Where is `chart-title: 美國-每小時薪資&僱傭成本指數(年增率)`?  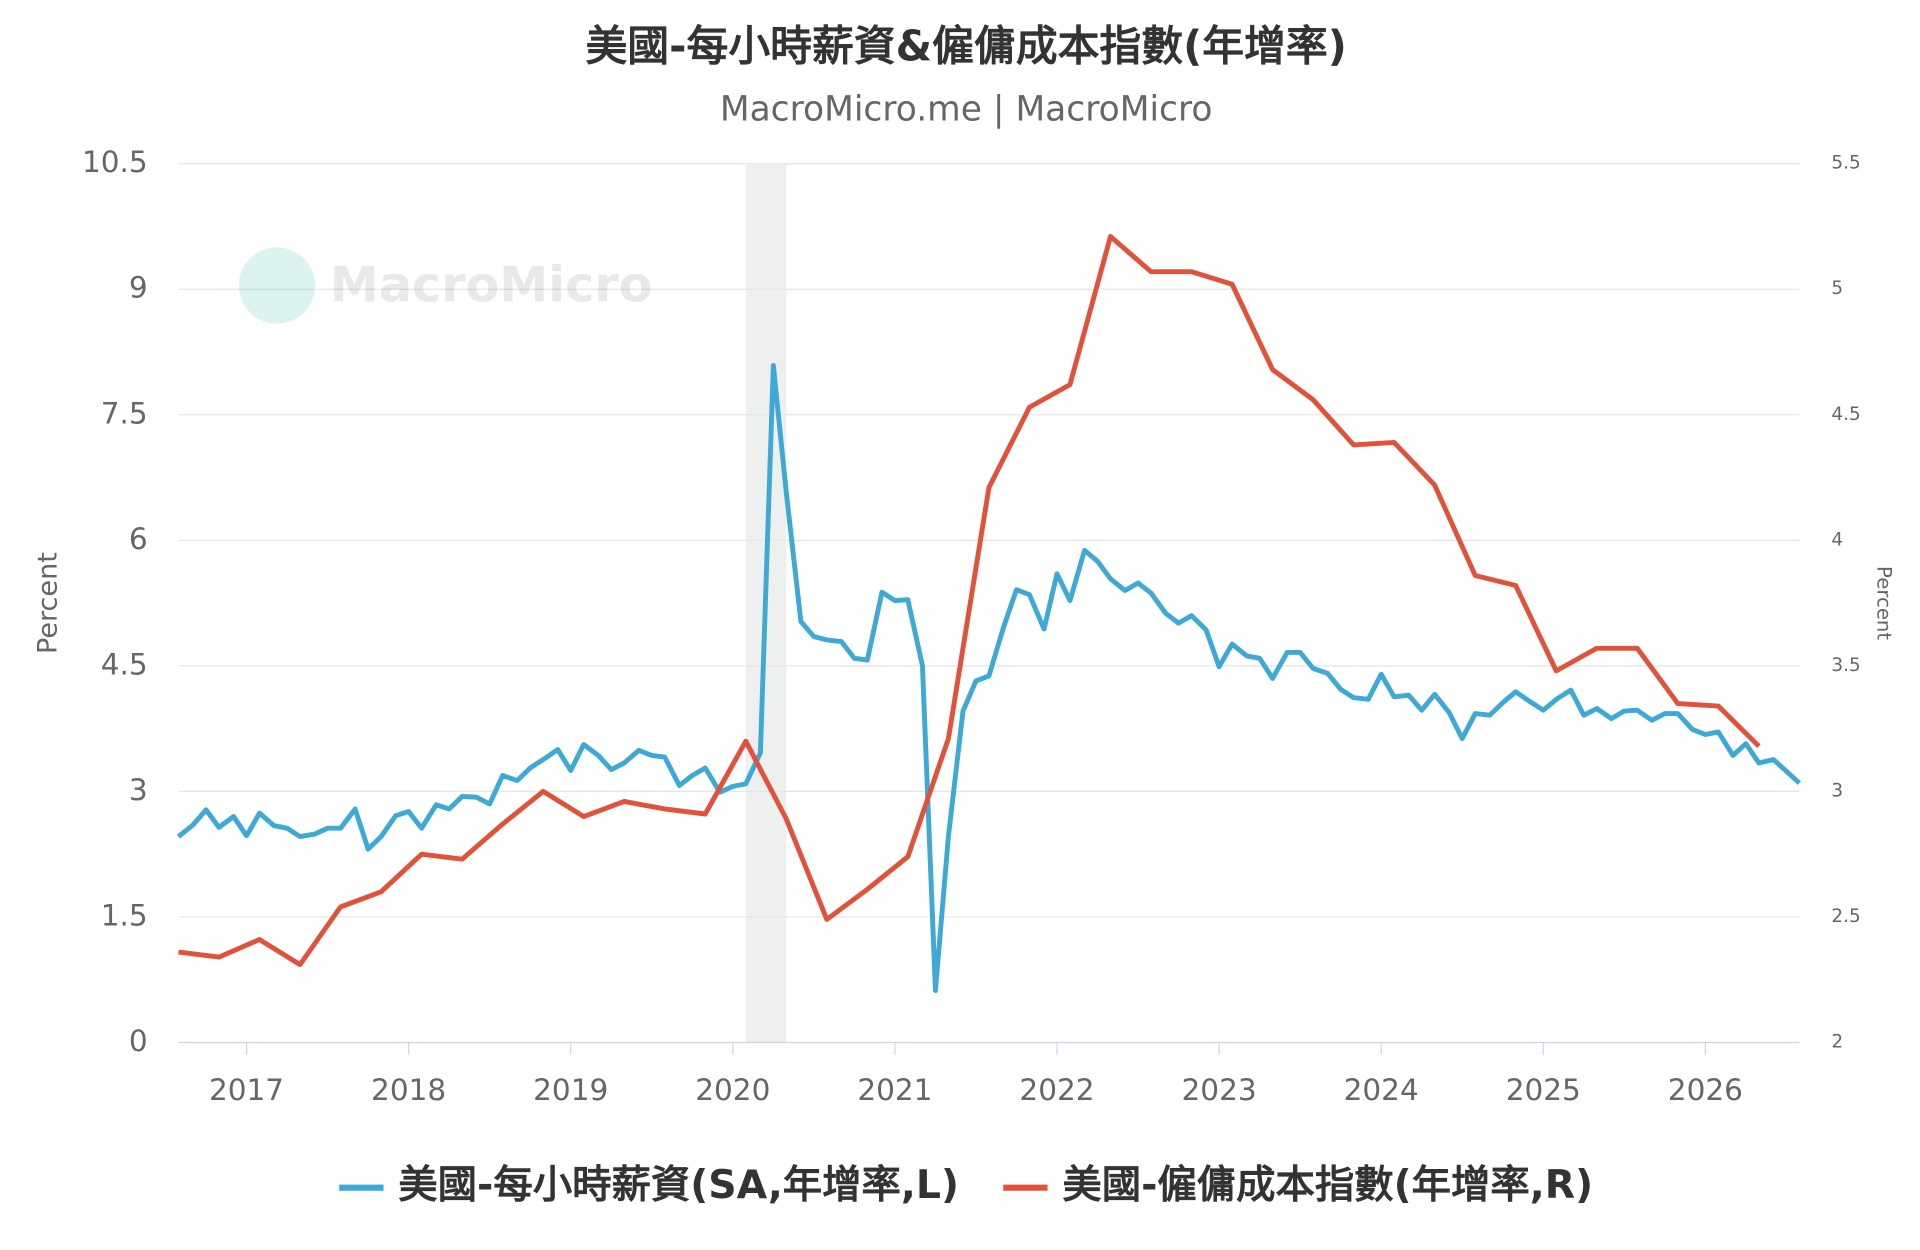
chart-title: 美國-每小時薪資&僱傭成本指數(年增率) is located at coordinates (965, 46).